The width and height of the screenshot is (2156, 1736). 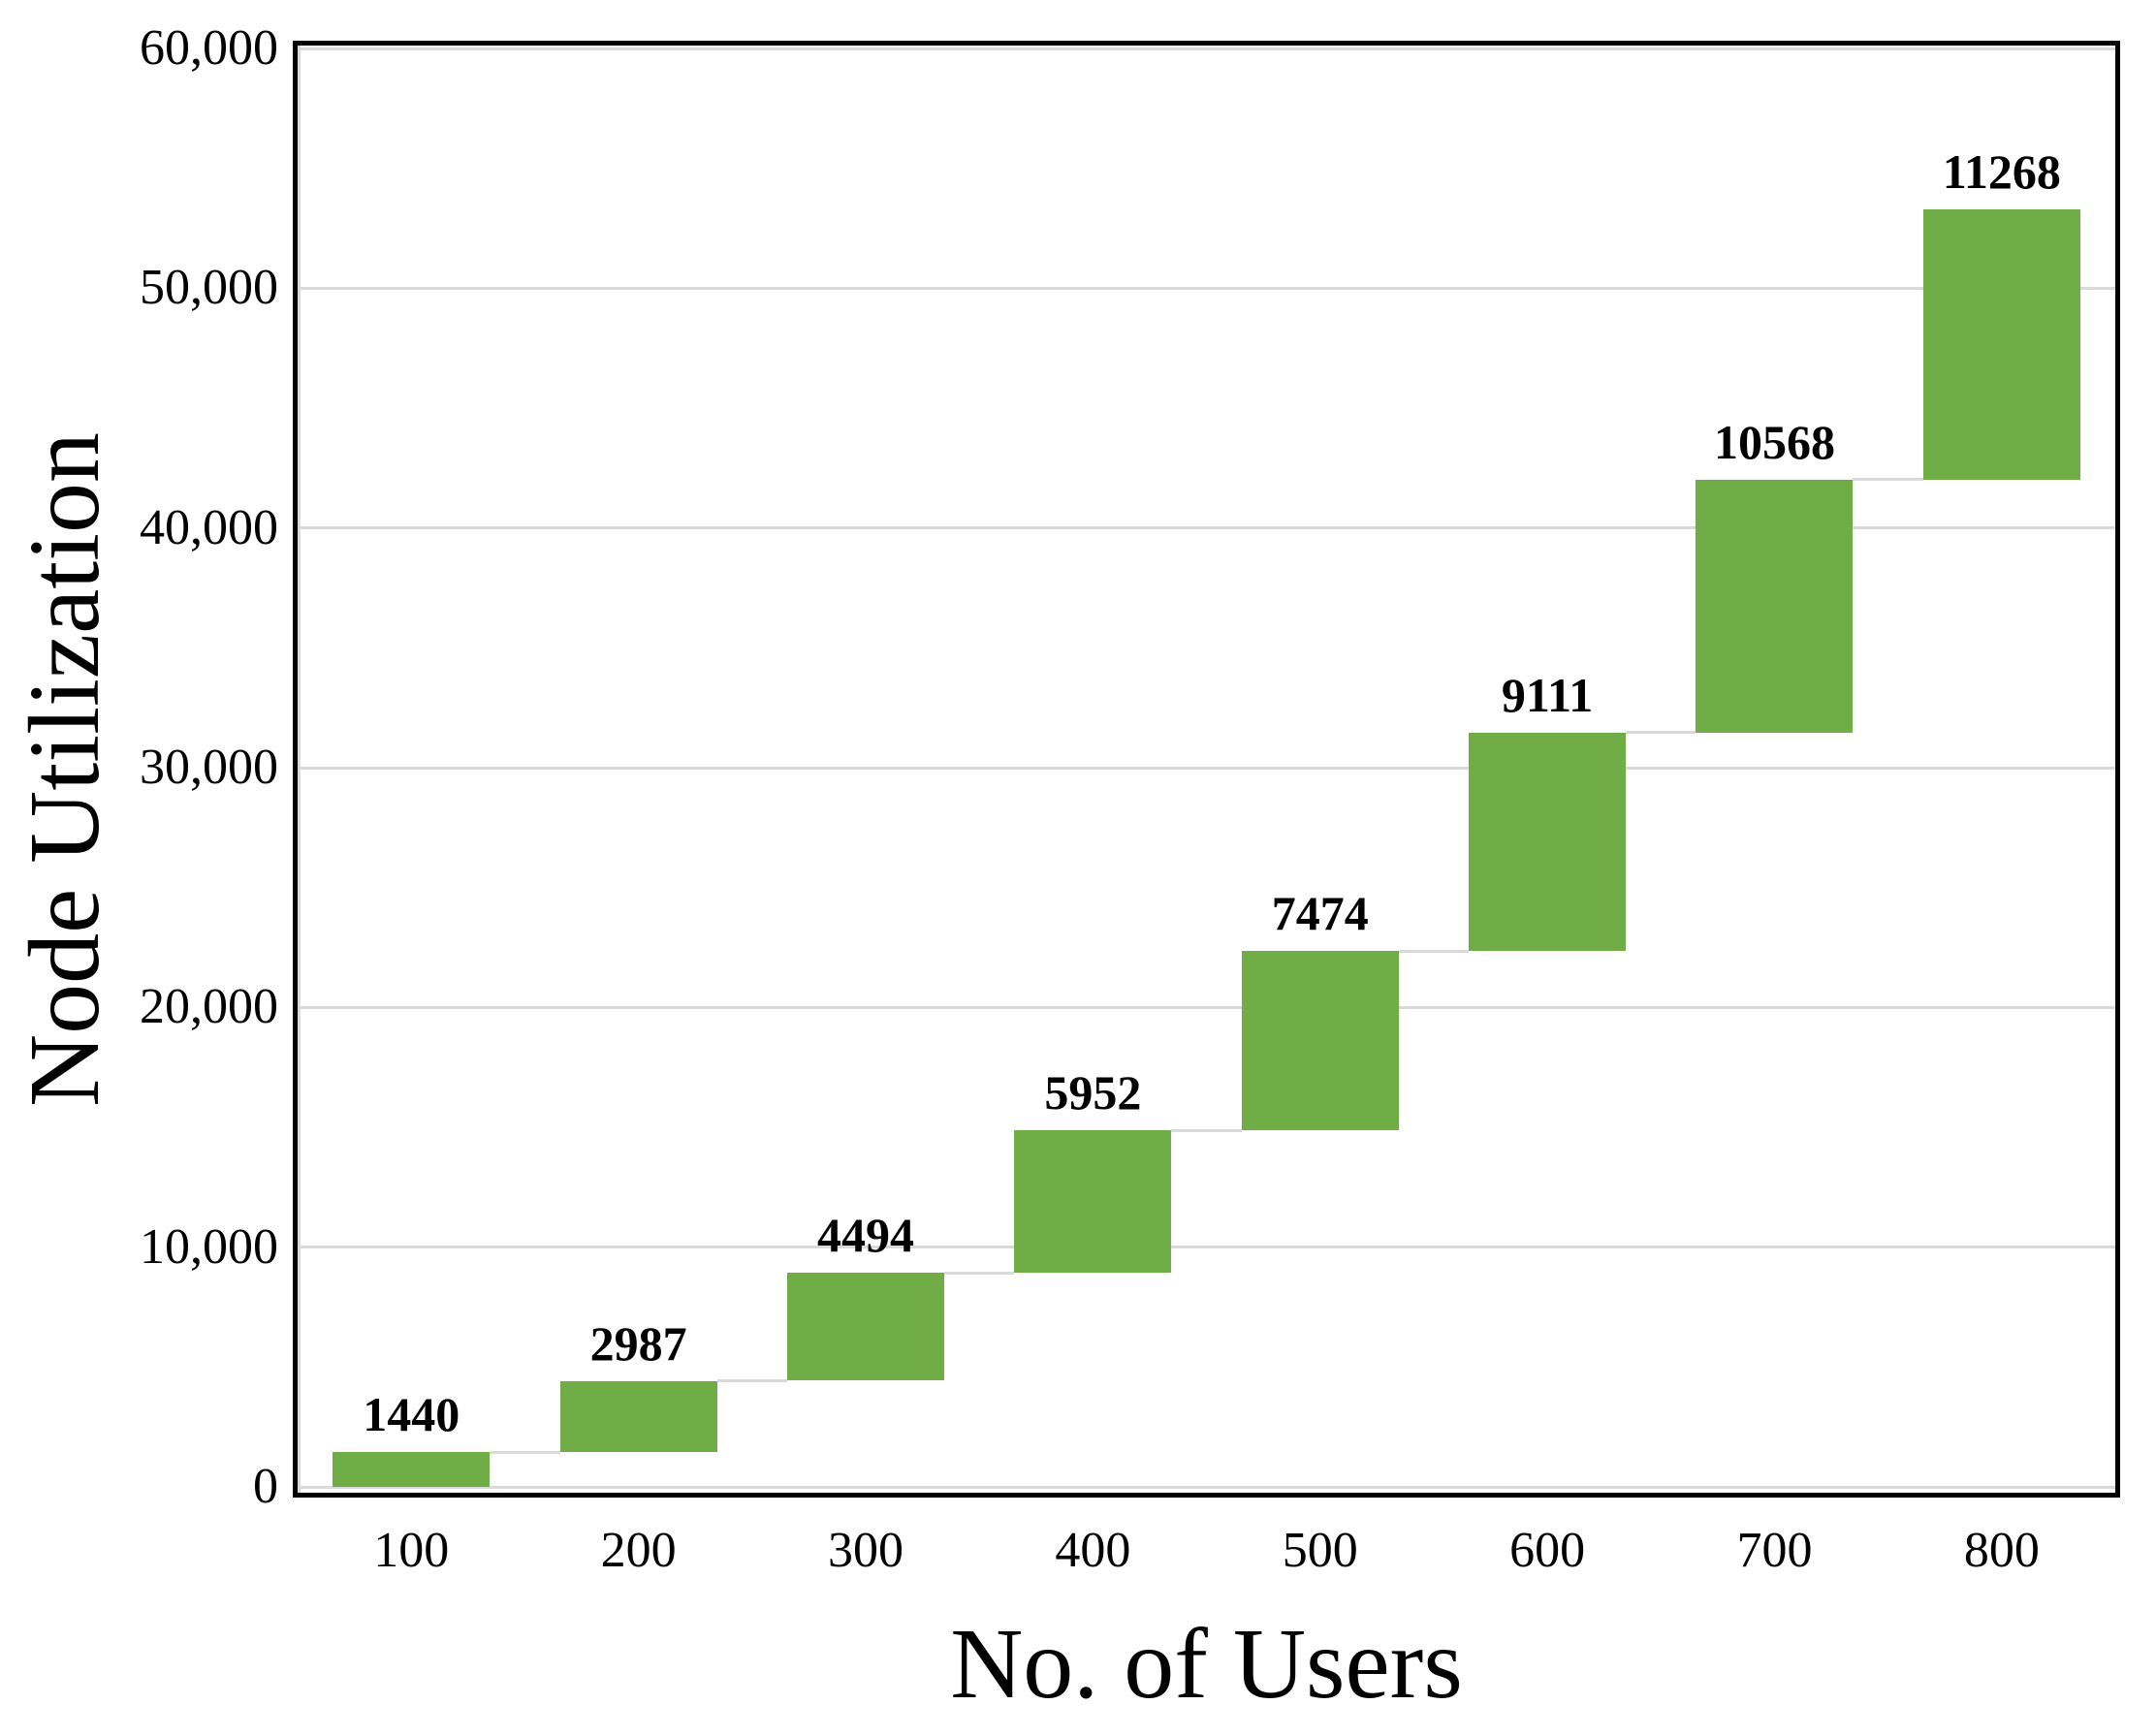 What do you see at coordinates (638, 1550) in the screenshot?
I see `x-tick-200: 200` at bounding box center [638, 1550].